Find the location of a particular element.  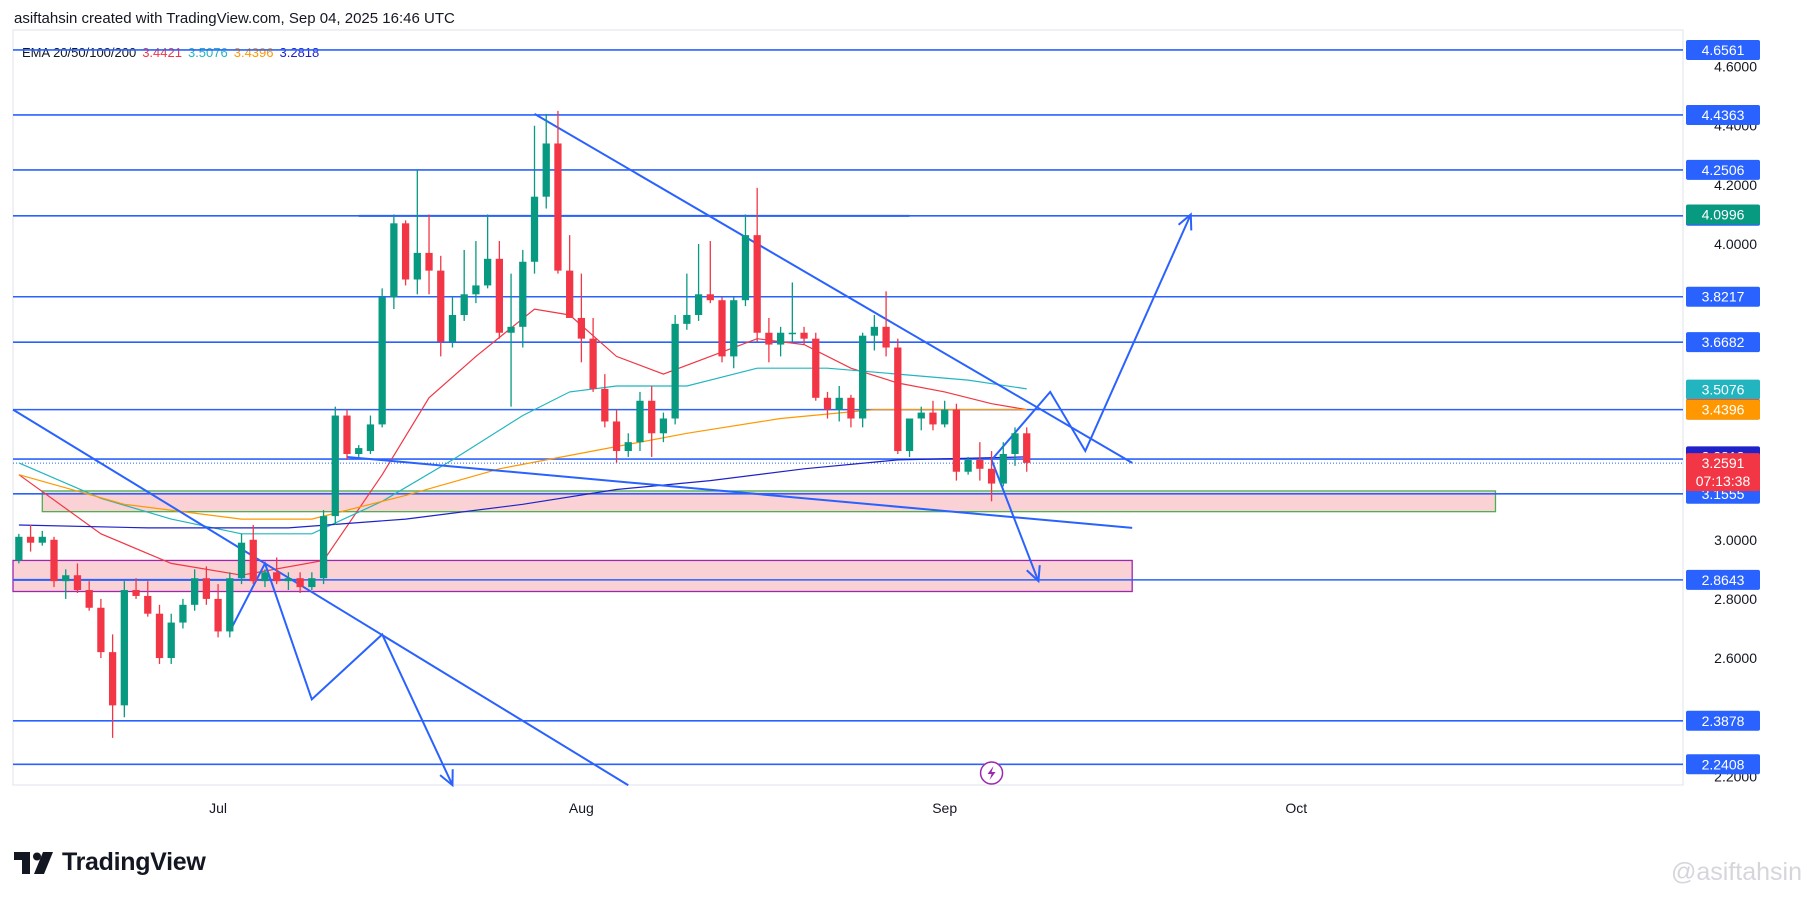

level-price-label-0-text: 4.6561 is located at coordinates (1723, 50).